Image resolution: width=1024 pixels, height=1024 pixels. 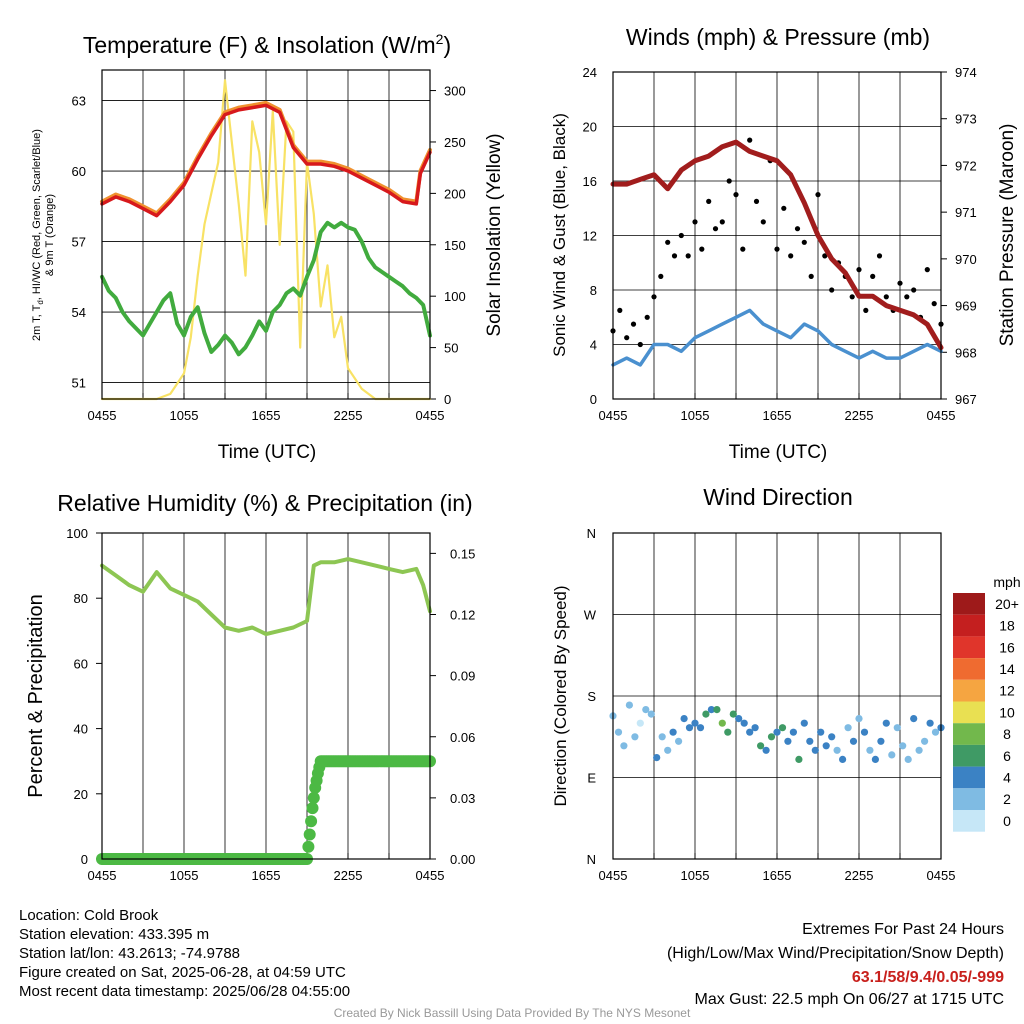 I want to click on rh-ytick-left: 40, so click(x=81, y=729).